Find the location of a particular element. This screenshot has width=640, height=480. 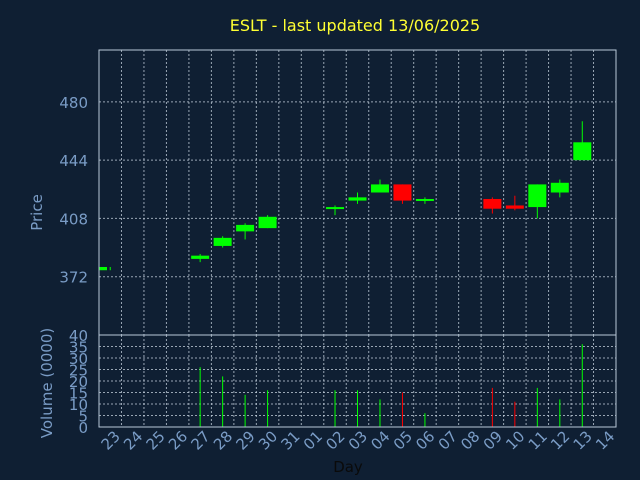

price-y-tick-label: 408 is located at coordinates (73, 219).